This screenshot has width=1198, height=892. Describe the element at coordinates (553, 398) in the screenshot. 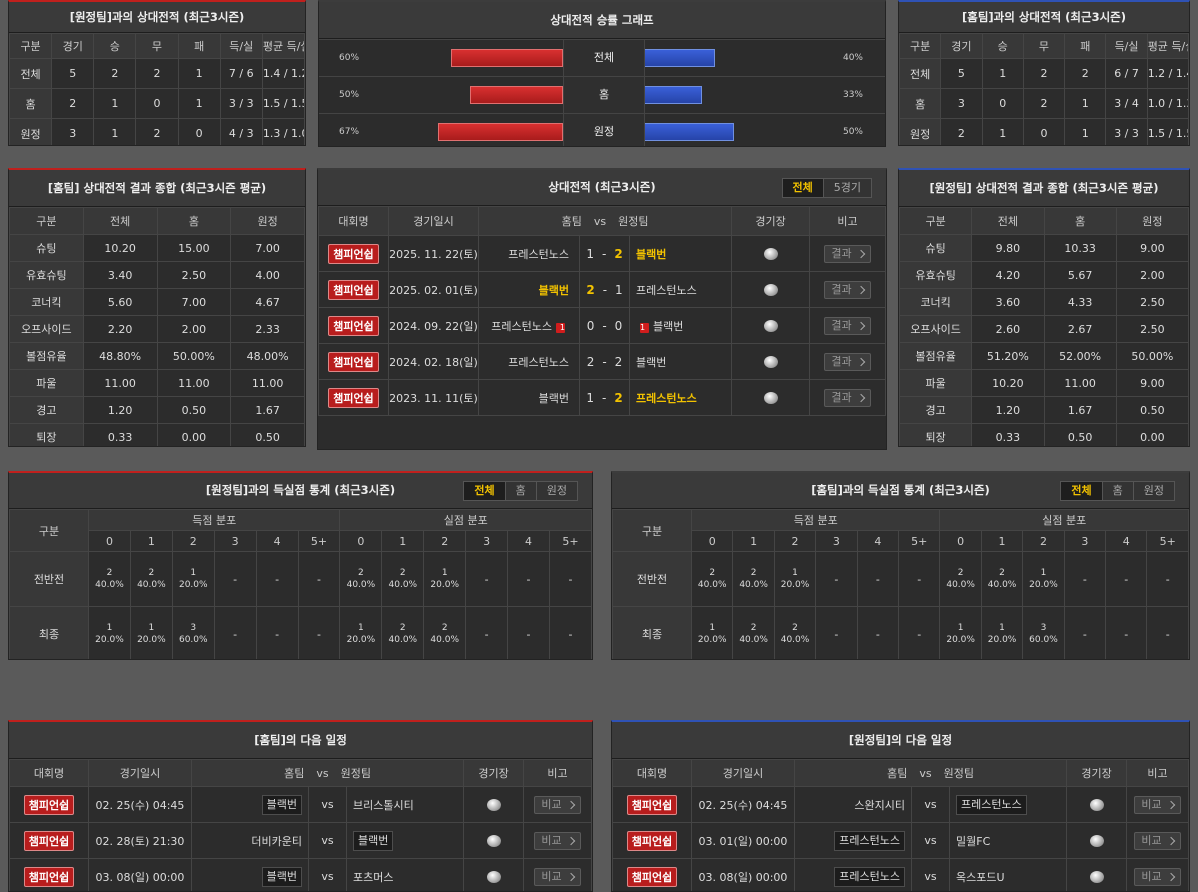

I see `home-team: 블랙번` at that location.